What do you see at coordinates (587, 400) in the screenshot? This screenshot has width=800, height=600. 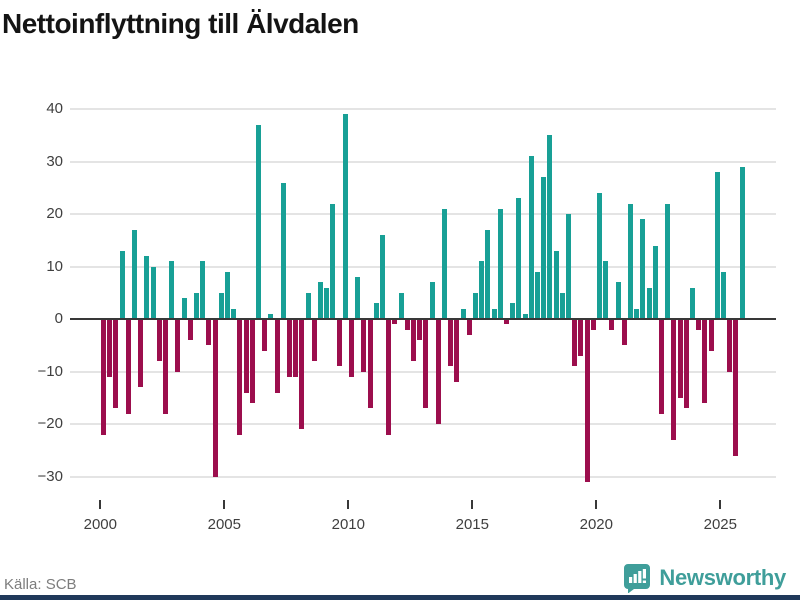 I see `bar-2019-q3` at bounding box center [587, 400].